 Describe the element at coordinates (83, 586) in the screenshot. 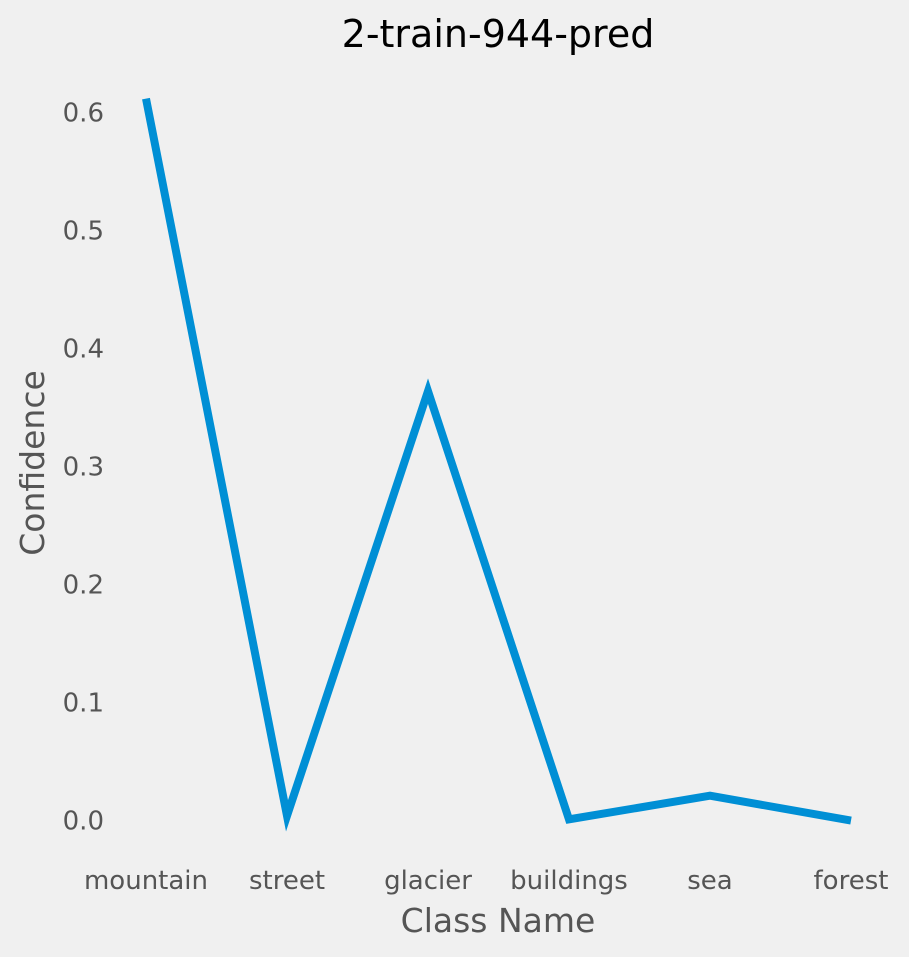

I see `y-tick-label: 0.2` at that location.